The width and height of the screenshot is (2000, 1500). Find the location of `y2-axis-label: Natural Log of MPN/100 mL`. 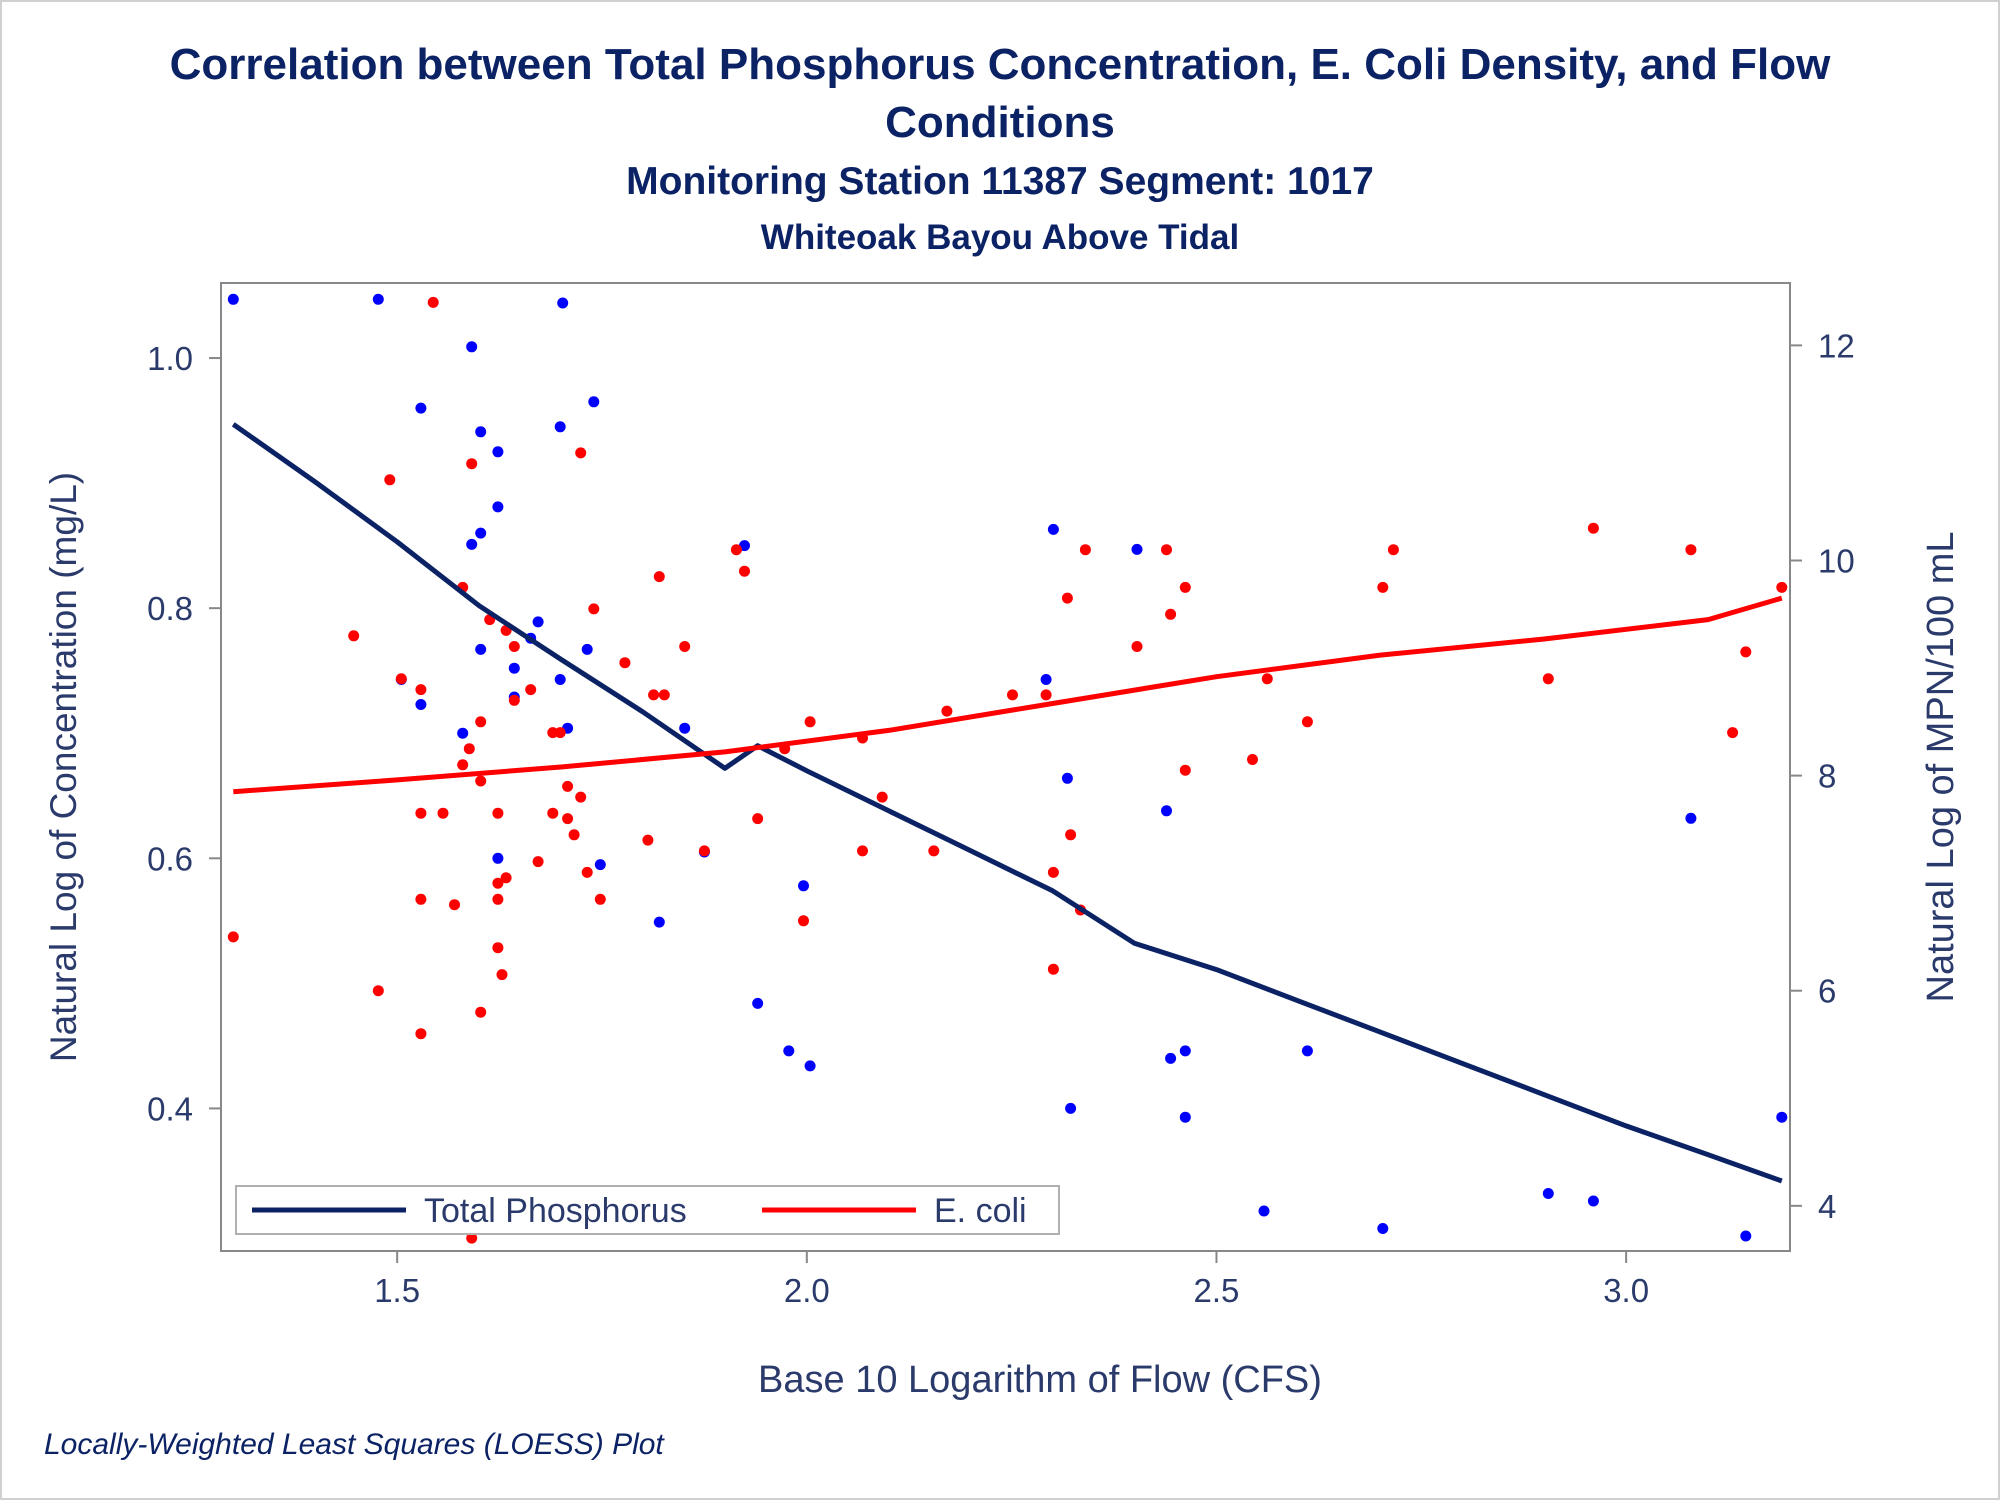

y2-axis-label: Natural Log of MPN/100 mL is located at coordinates (1941, 766).